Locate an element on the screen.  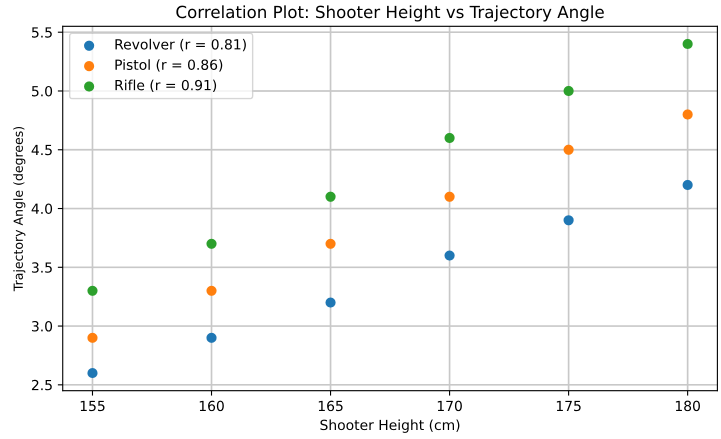
legend-label: Rifle (r = 0.91) is located at coordinates (165, 86).